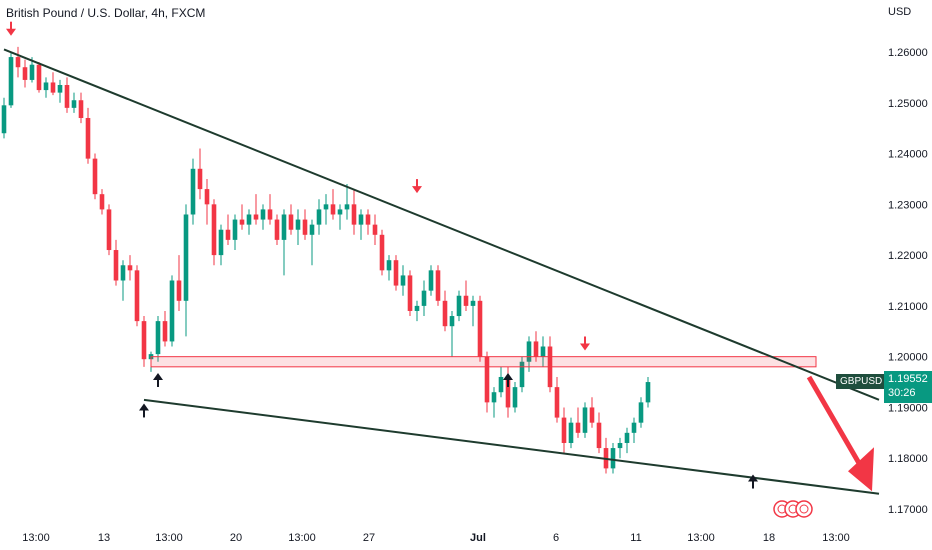 The image size is (932, 550). I want to click on price-badge: GBPUSD 1.19552 30:26, so click(884, 387).